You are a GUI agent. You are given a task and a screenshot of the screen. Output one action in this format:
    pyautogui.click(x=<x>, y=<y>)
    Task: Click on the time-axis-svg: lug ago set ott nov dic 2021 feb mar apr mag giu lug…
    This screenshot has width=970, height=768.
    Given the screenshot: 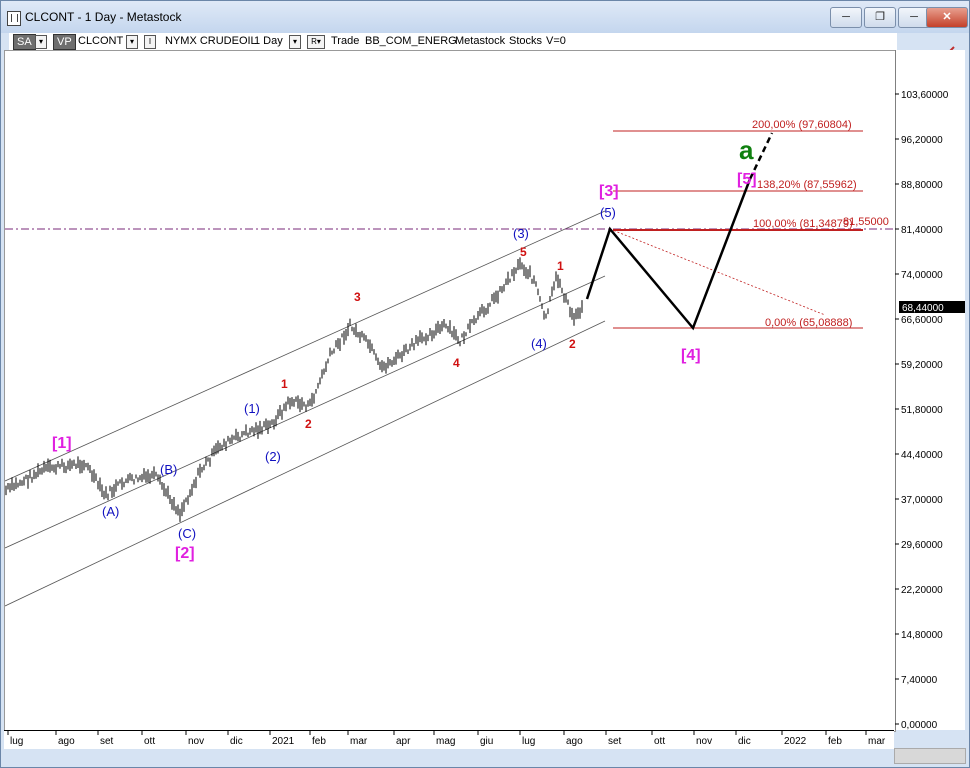 What is the action you would take?
    pyautogui.click(x=446, y=739)
    